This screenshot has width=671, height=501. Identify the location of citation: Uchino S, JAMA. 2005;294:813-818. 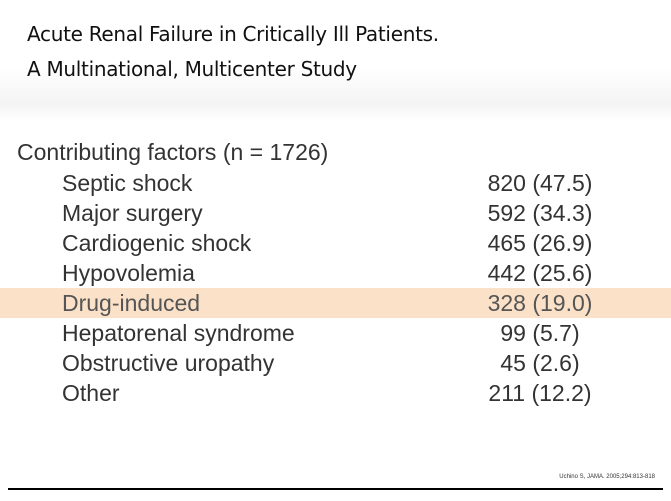
(607, 477).